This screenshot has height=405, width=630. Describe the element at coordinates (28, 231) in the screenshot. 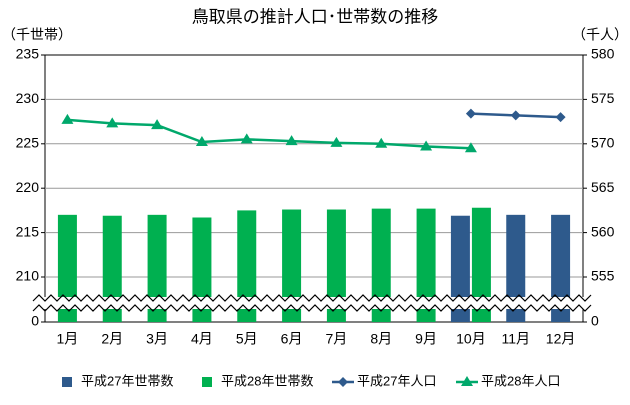

I see `y-tick-label: 215` at that location.